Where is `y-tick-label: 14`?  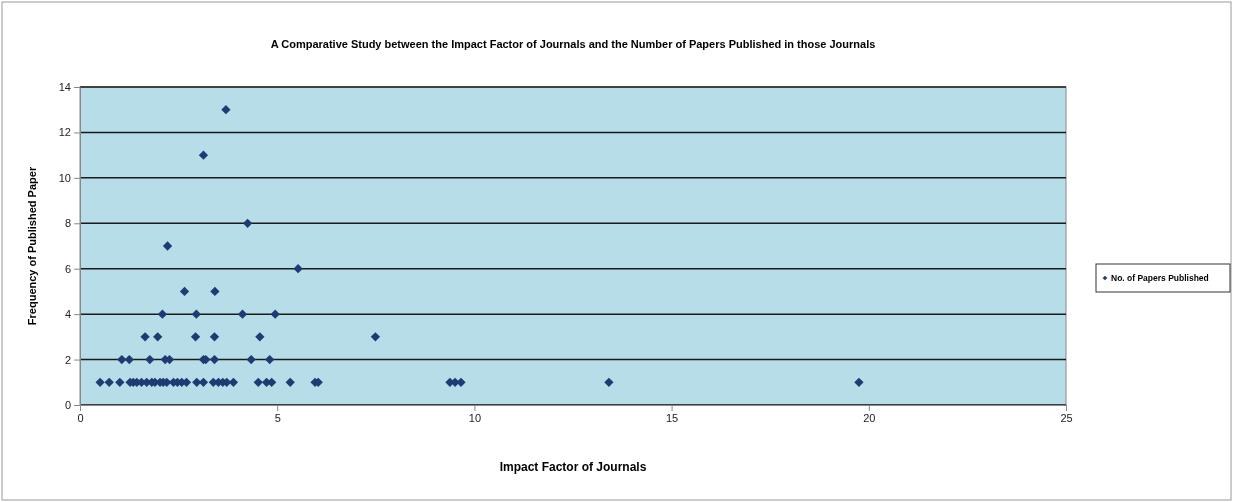 y-tick-label: 14 is located at coordinates (64, 87).